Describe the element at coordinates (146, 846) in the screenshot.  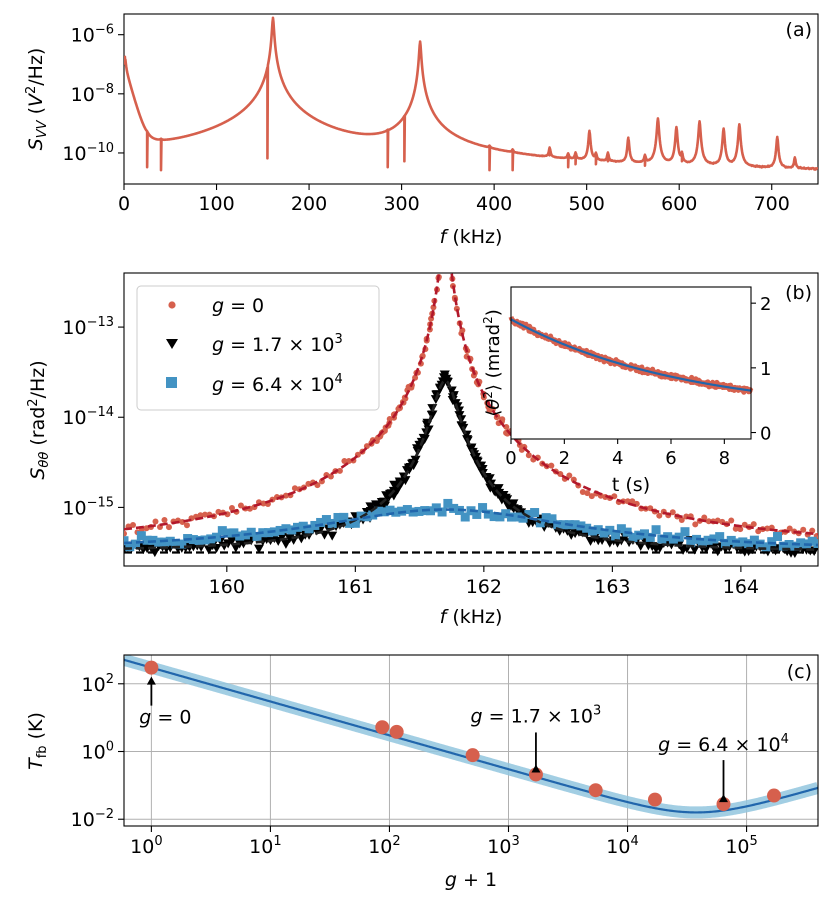
I see `x-tick-label: 100` at that location.